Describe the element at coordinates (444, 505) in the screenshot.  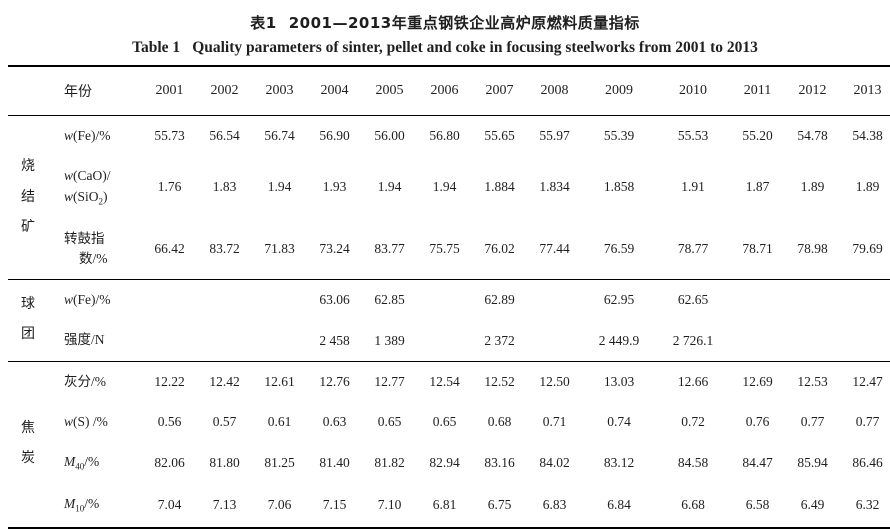
I see `value-cell: 6.81` at that location.